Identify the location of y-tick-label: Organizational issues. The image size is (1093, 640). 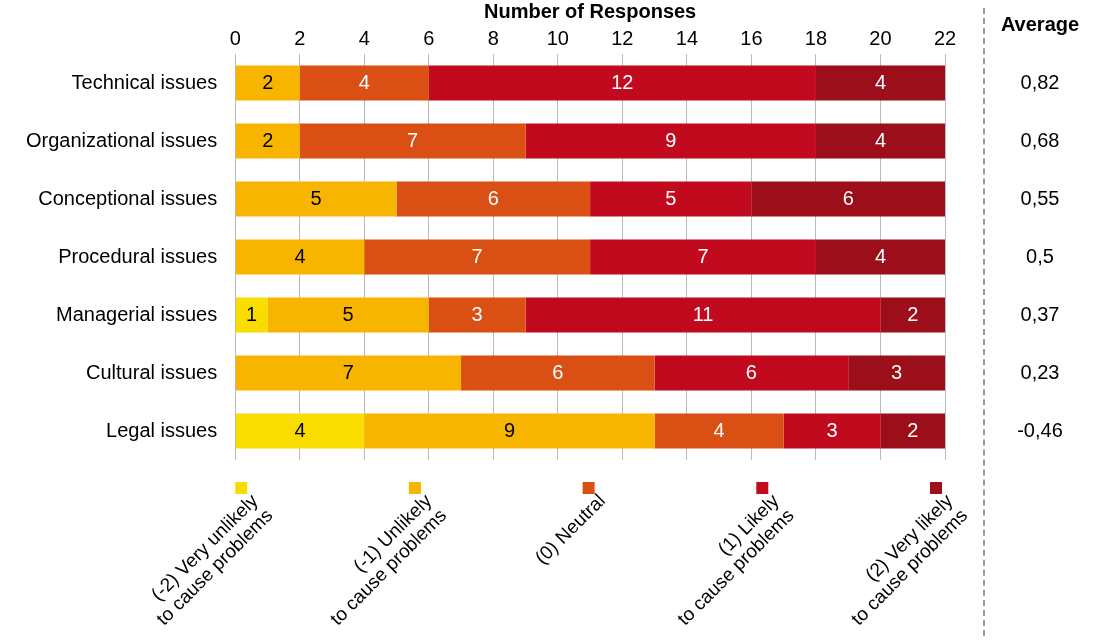
(121, 139).